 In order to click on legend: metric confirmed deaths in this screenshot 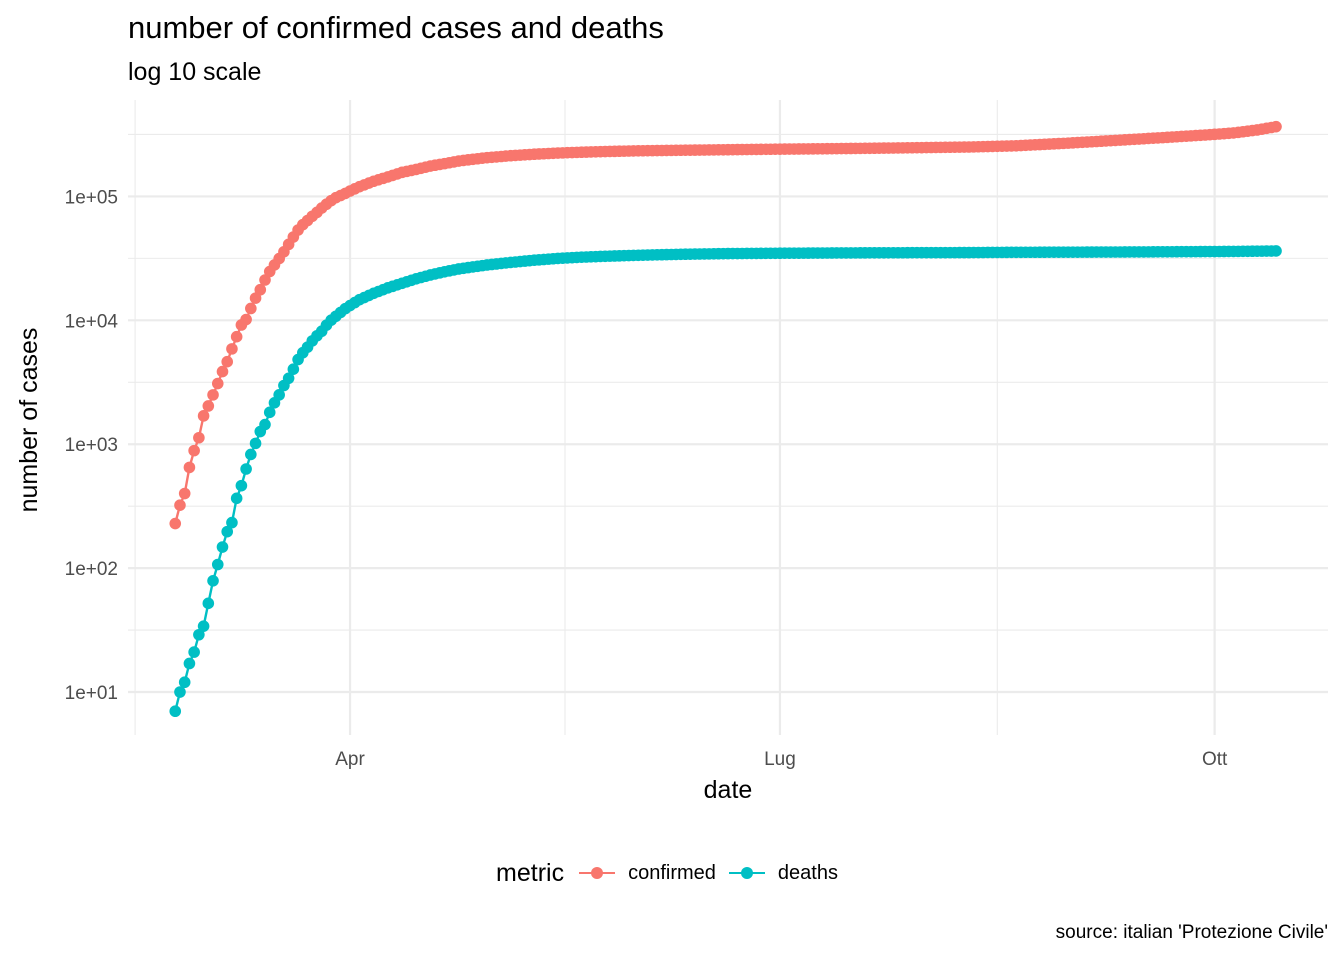, I will do `click(672, 873)`.